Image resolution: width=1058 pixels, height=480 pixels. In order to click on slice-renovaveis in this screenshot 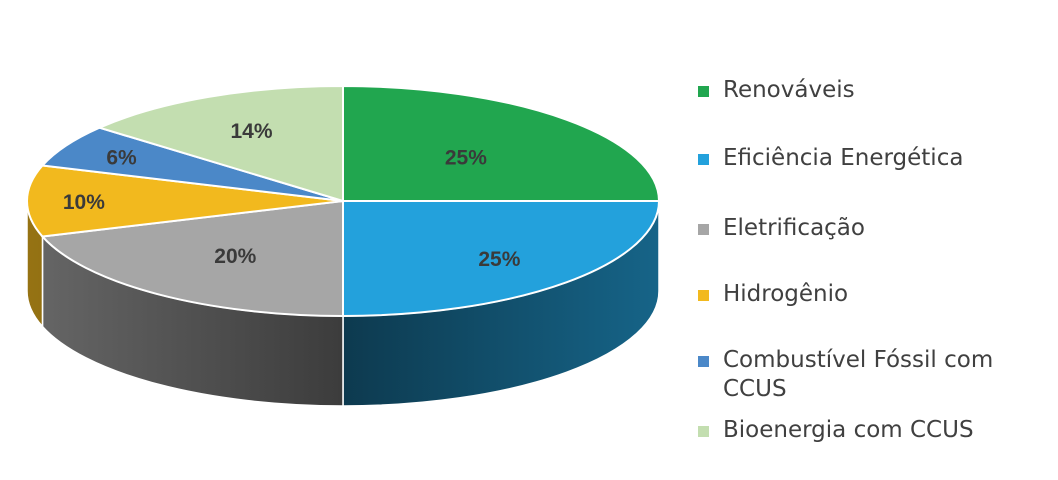, I will do `click(501, 143)`.